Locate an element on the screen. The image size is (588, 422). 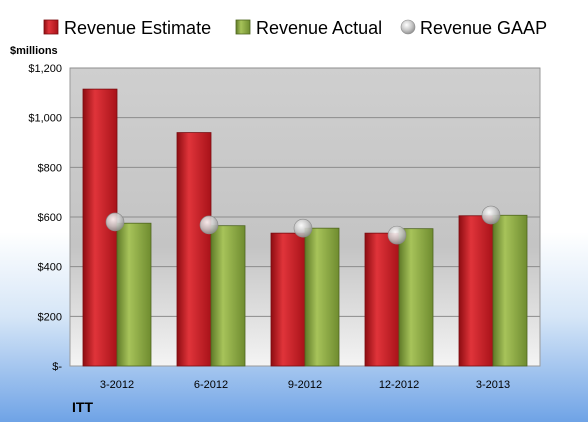
x-tick-label: 6-2012 is located at coordinates (211, 385).